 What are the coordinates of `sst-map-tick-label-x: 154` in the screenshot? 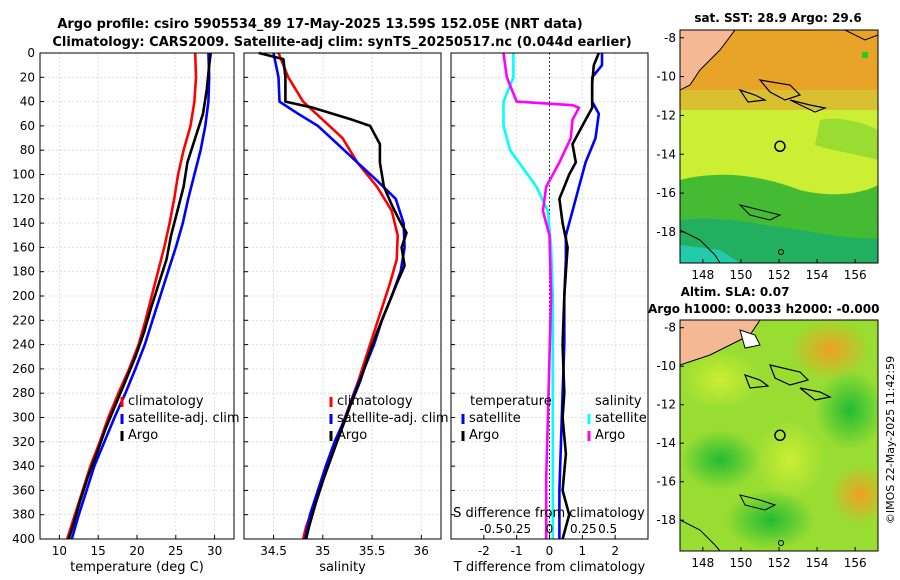 It's located at (817, 275).